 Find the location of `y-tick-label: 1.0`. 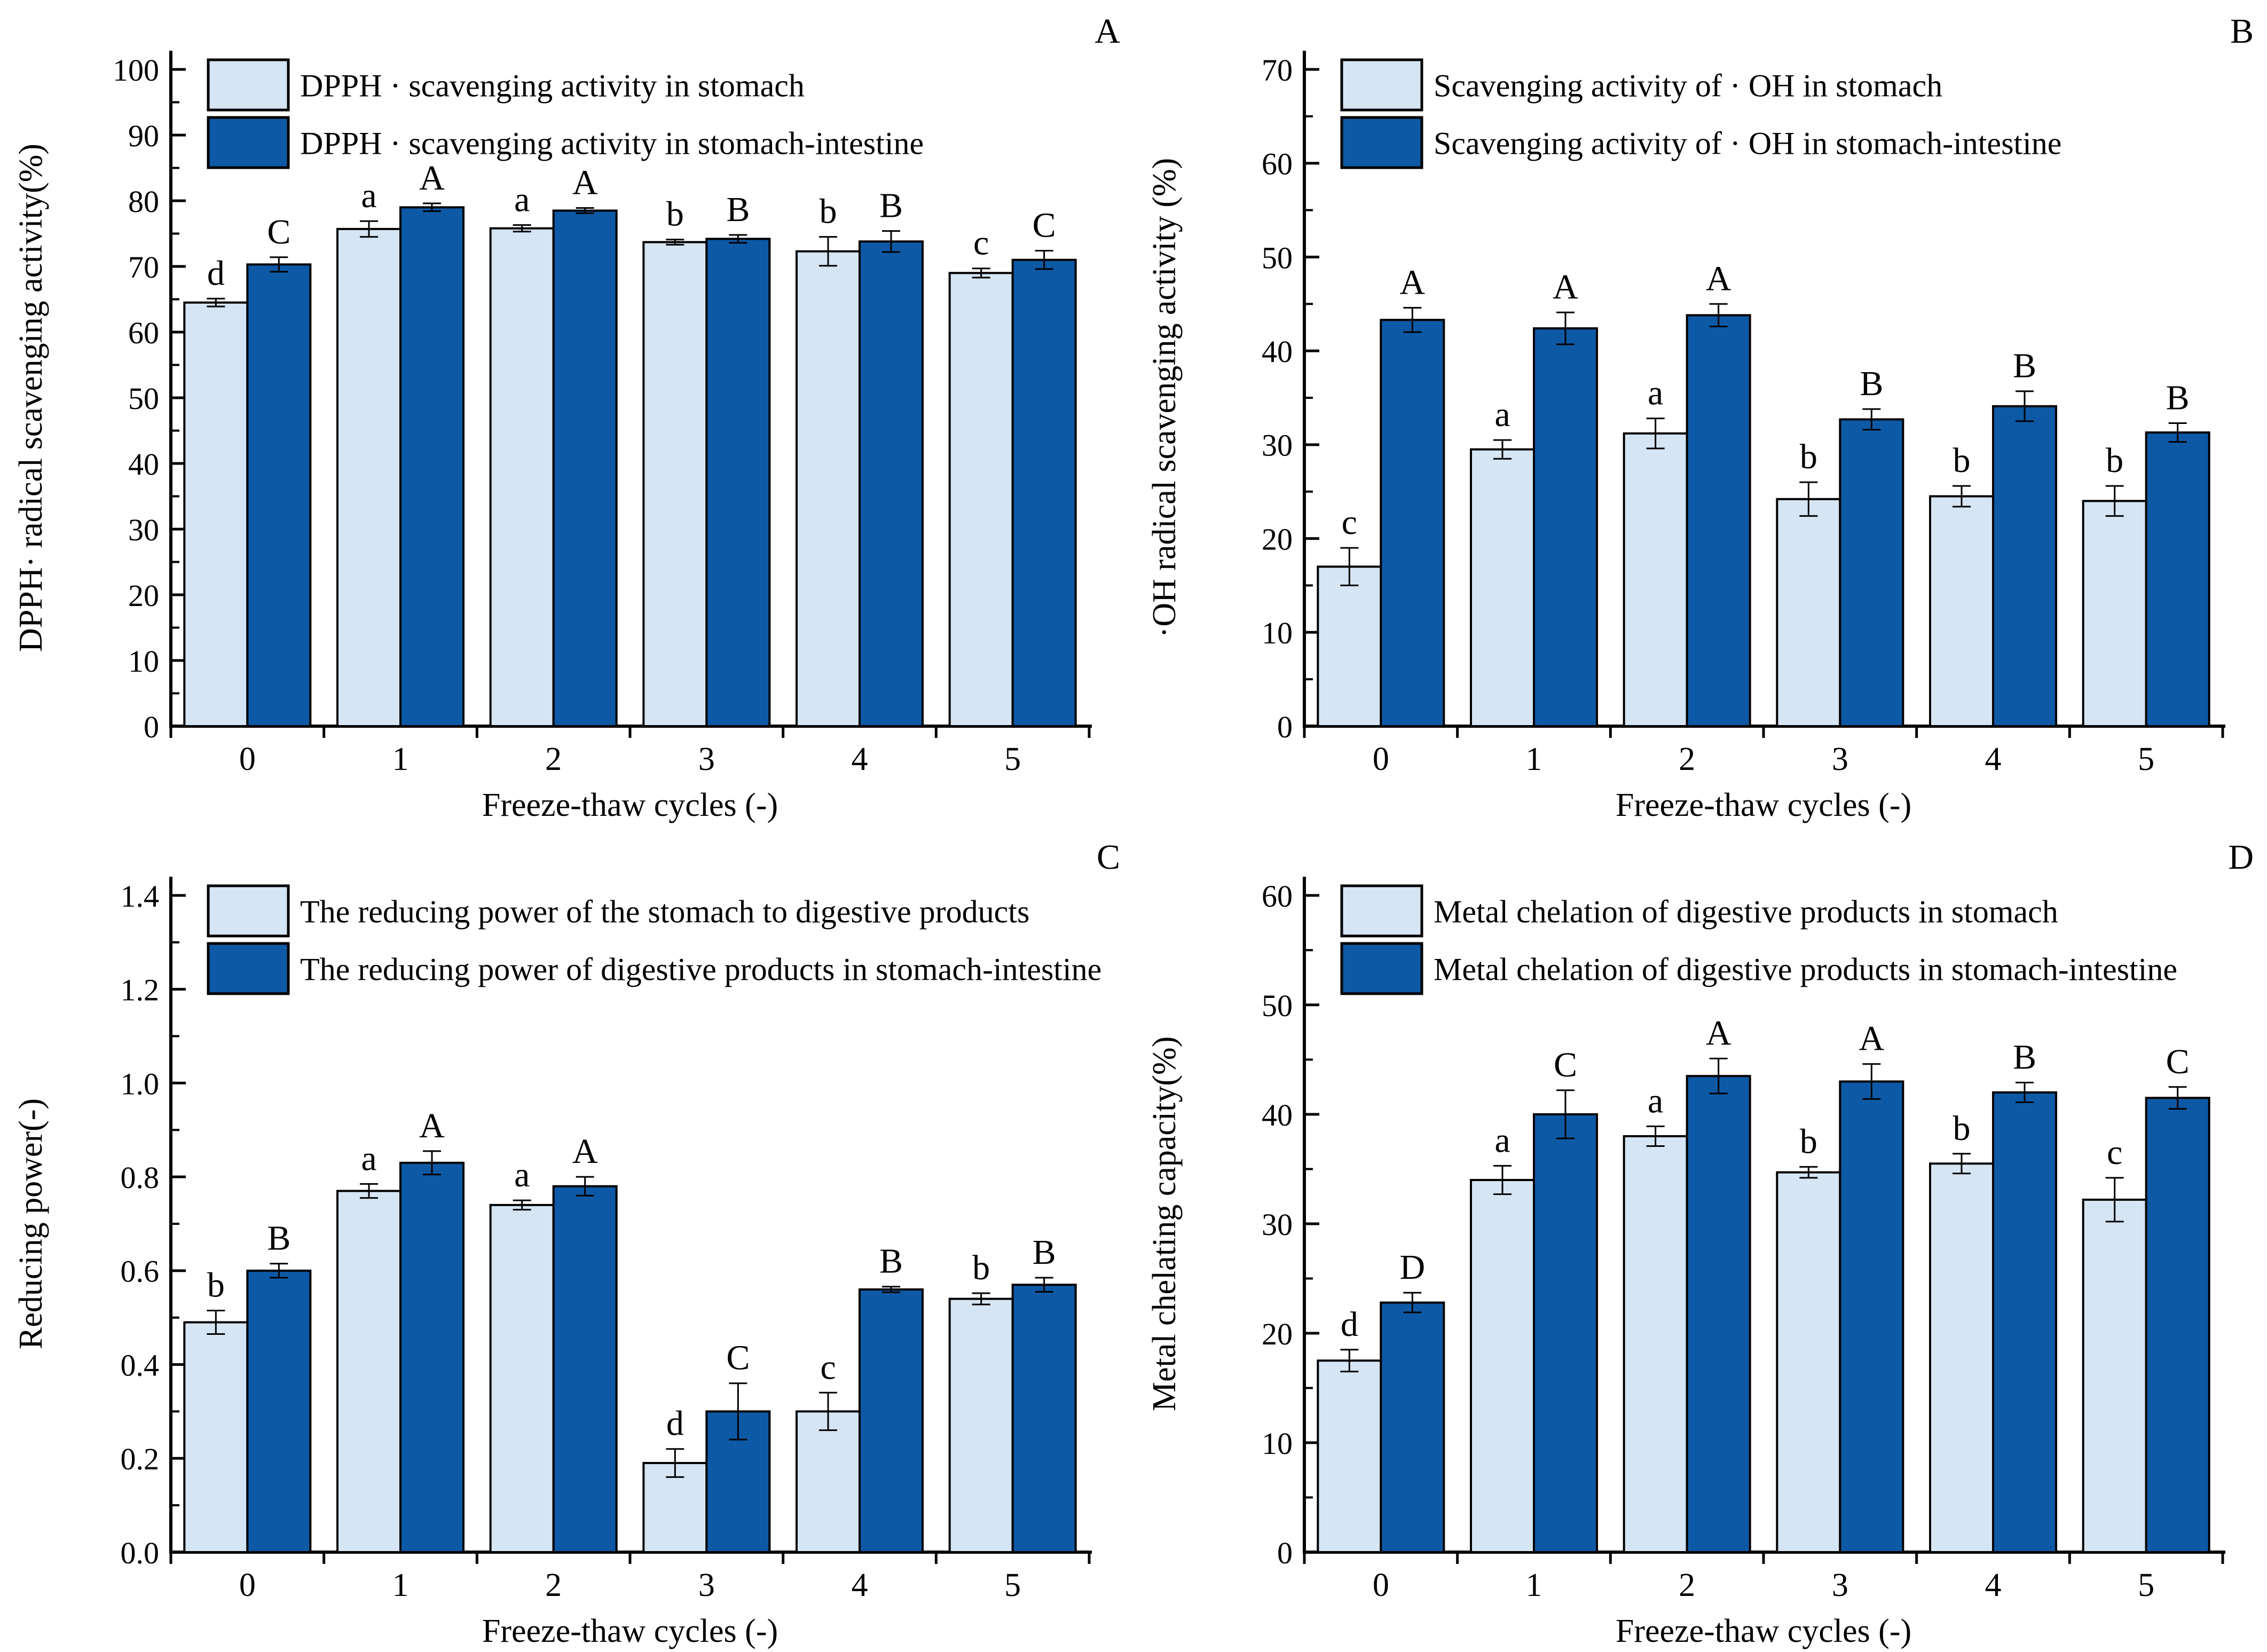

y-tick-label: 1.0 is located at coordinates (140, 1083).